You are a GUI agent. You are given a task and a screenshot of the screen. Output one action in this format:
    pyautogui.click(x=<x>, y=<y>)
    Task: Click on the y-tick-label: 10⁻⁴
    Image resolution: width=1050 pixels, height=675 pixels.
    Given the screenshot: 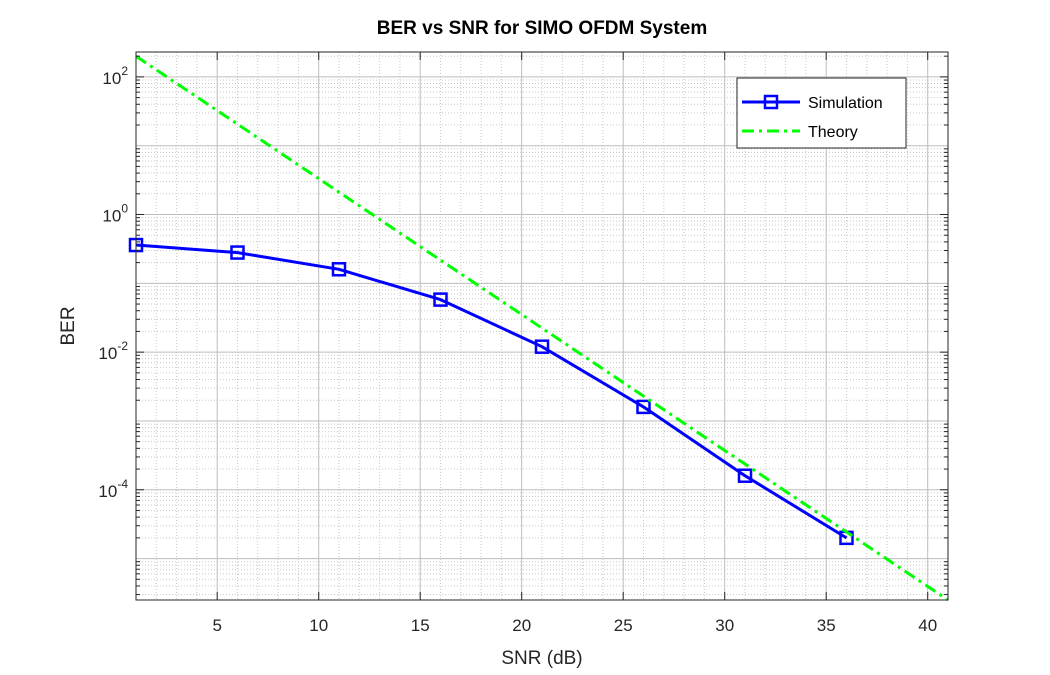 What is the action you would take?
    pyautogui.click(x=113, y=489)
    